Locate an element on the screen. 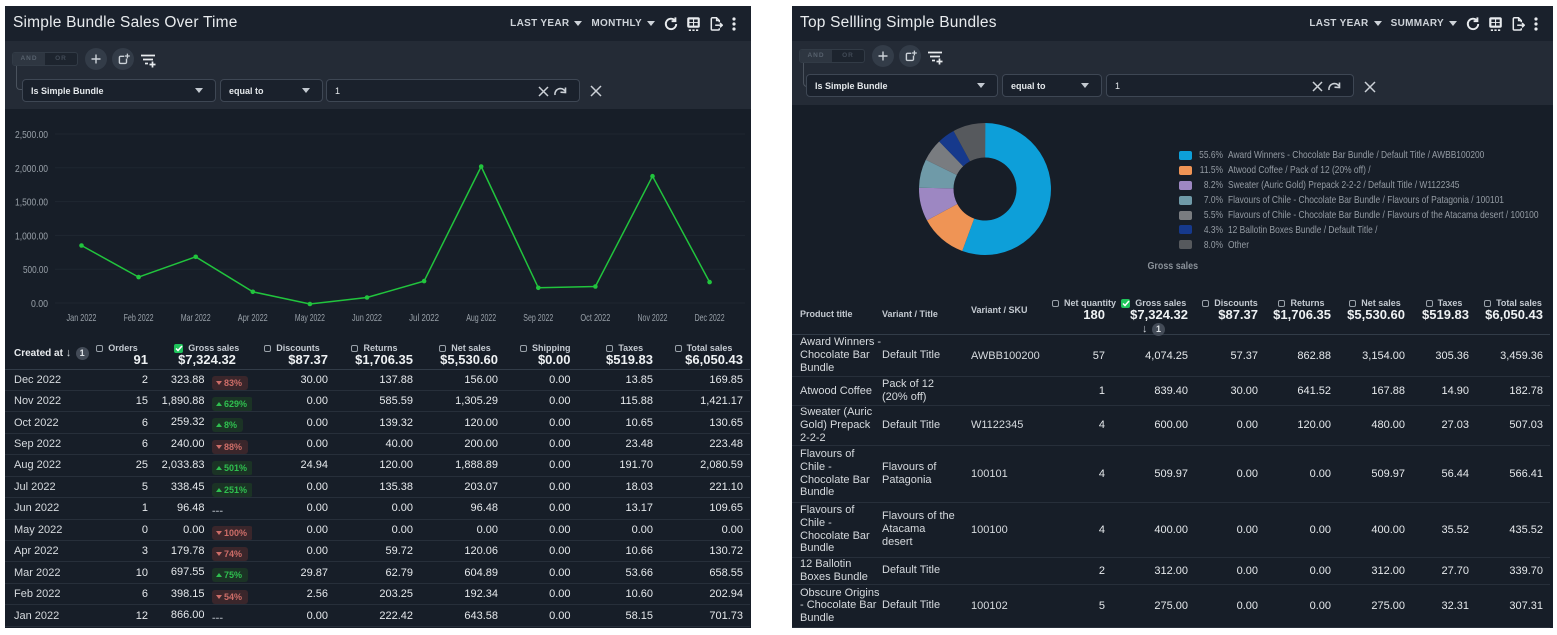 This screenshot has width=1557, height=635. svg-text: Dec 2022 is located at coordinates (710, 318).